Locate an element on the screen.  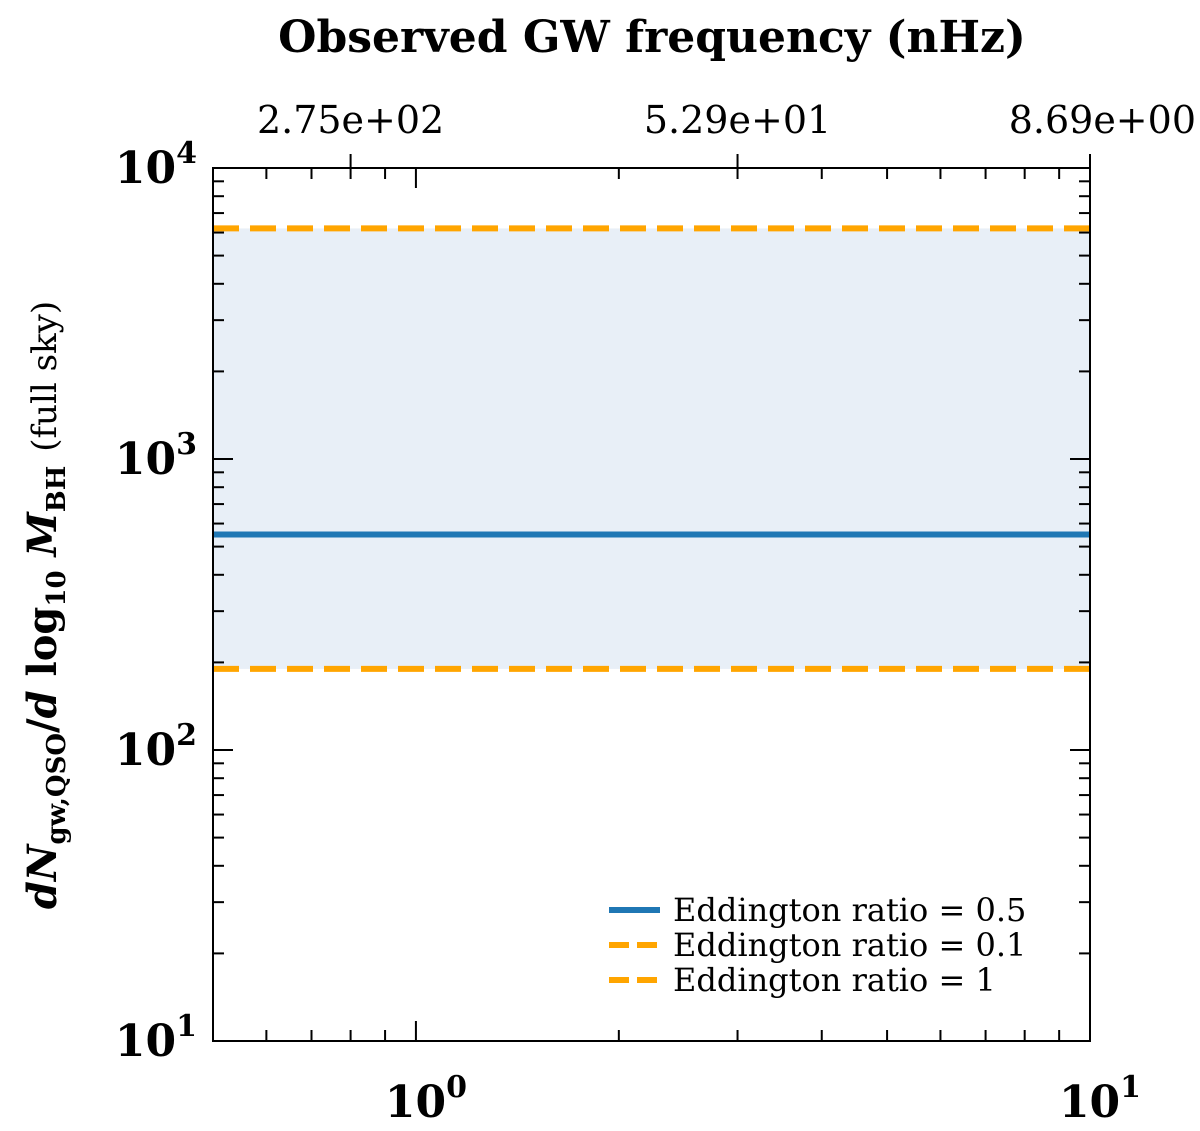
svg-text:dNgw,QSO/d log10 MBH (full sky: dNgw,QSO/d log10 MBH (full sky) is located at coordinates (45, 605).